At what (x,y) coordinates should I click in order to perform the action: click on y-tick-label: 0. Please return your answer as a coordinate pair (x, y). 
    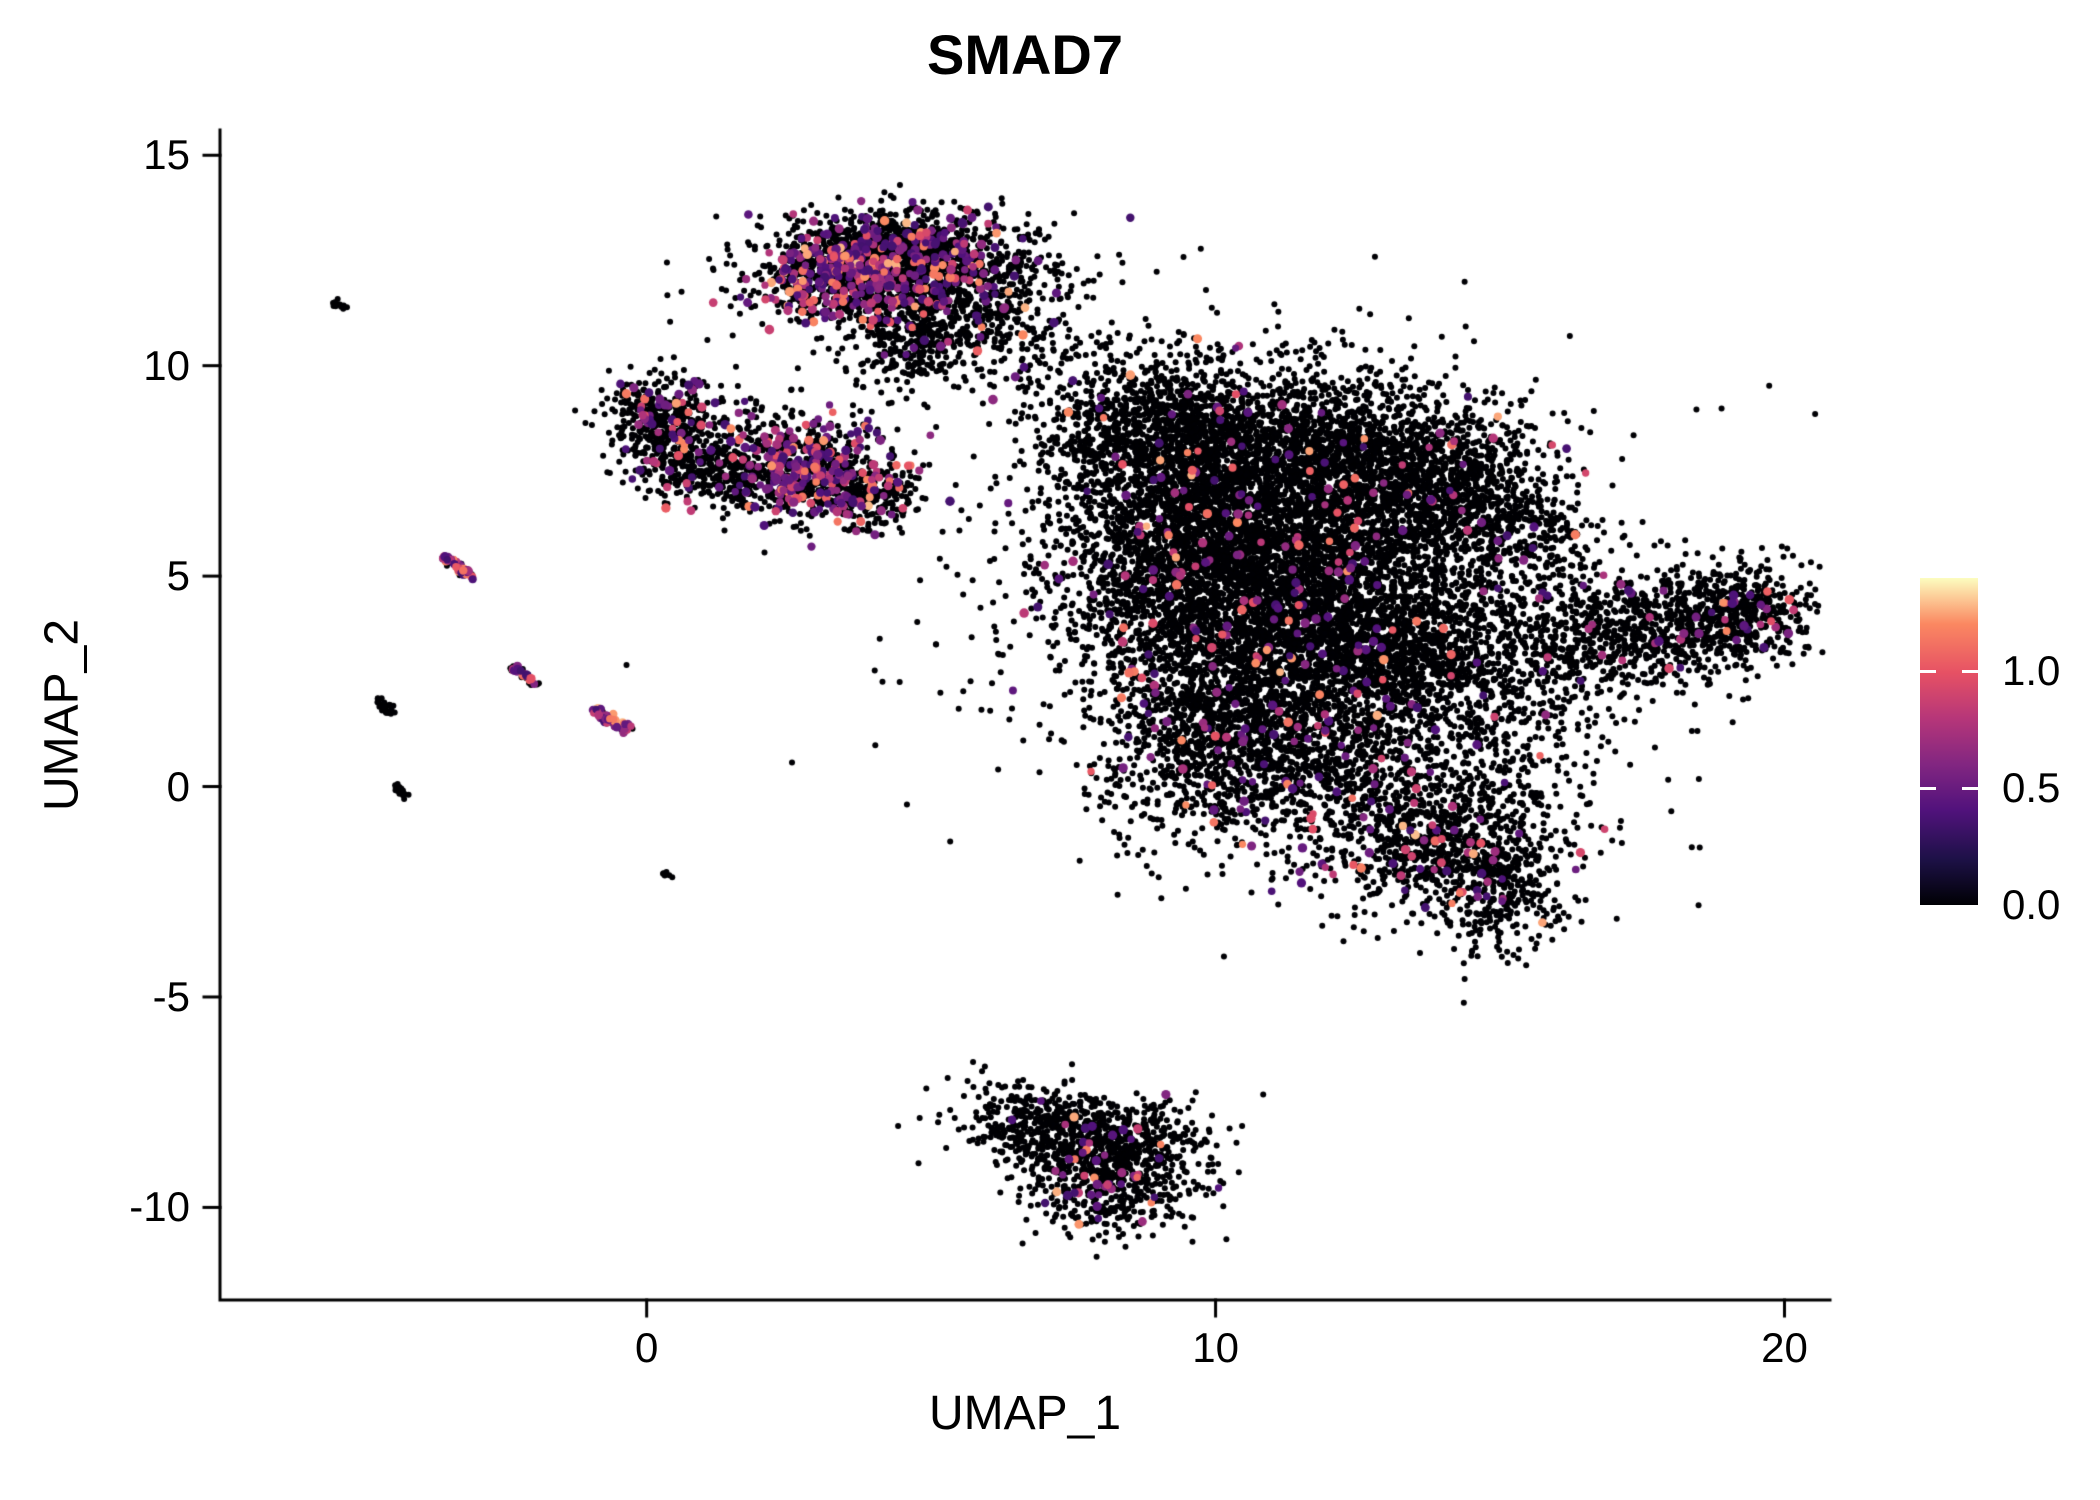
    Looking at the image, I should click on (178, 786).